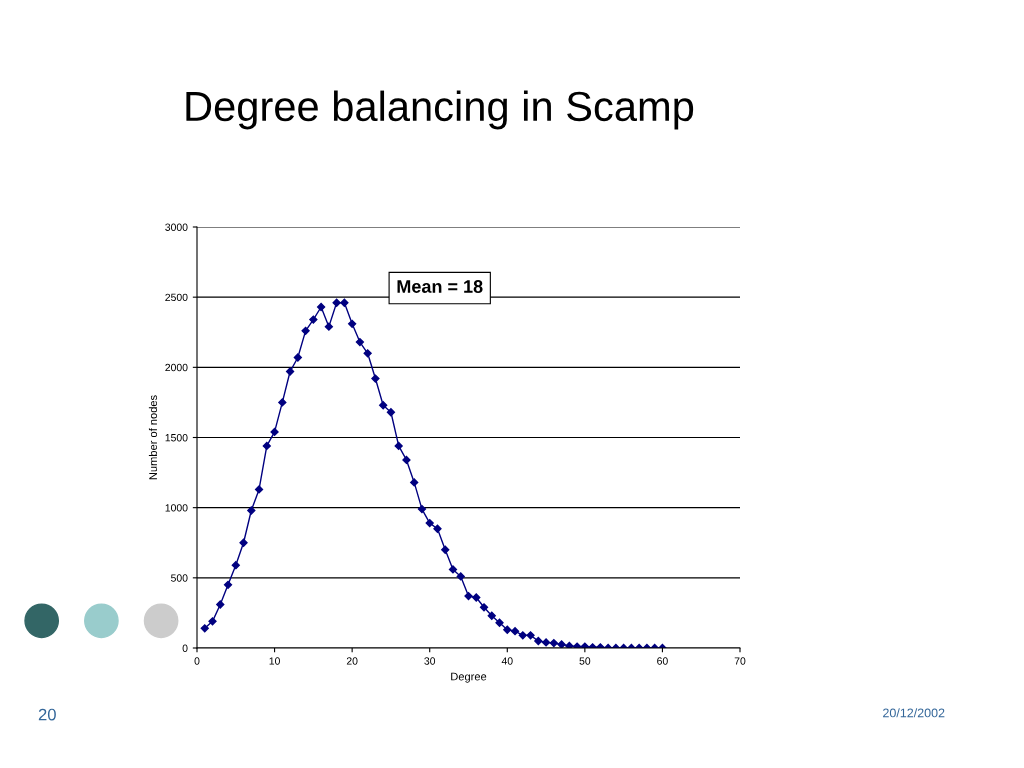 This screenshot has height=768, width=1024. I want to click on text: 20, so click(47, 714).